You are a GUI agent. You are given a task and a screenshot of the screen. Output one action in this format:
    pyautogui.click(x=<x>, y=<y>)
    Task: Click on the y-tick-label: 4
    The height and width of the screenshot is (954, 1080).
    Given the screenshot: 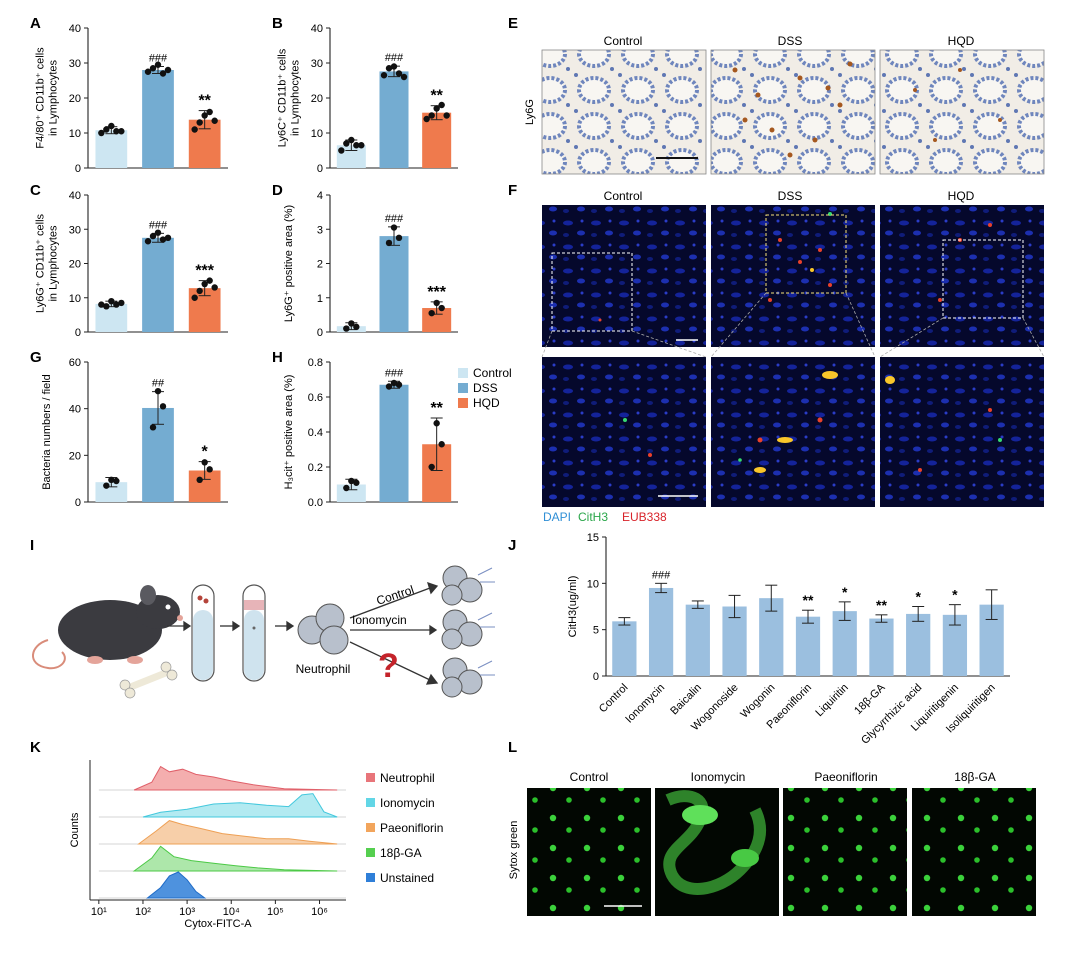 What is the action you would take?
    pyautogui.click(x=320, y=196)
    